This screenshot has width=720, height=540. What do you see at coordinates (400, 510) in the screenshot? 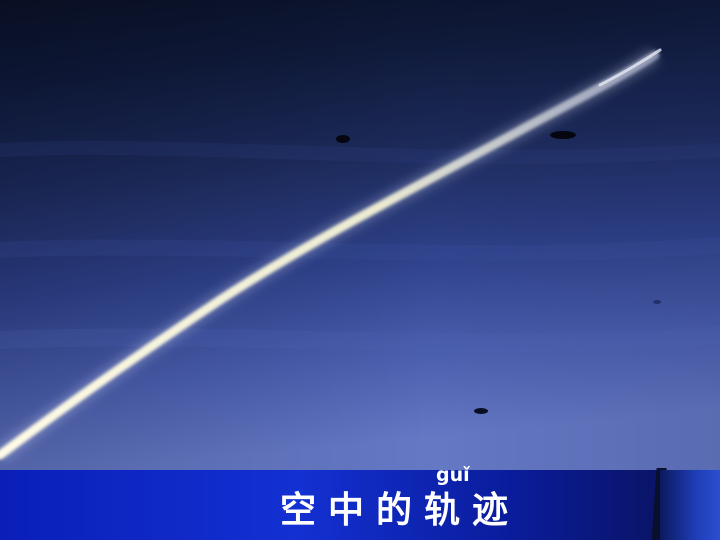
I see `caption-title: 空中的轨迹` at bounding box center [400, 510].